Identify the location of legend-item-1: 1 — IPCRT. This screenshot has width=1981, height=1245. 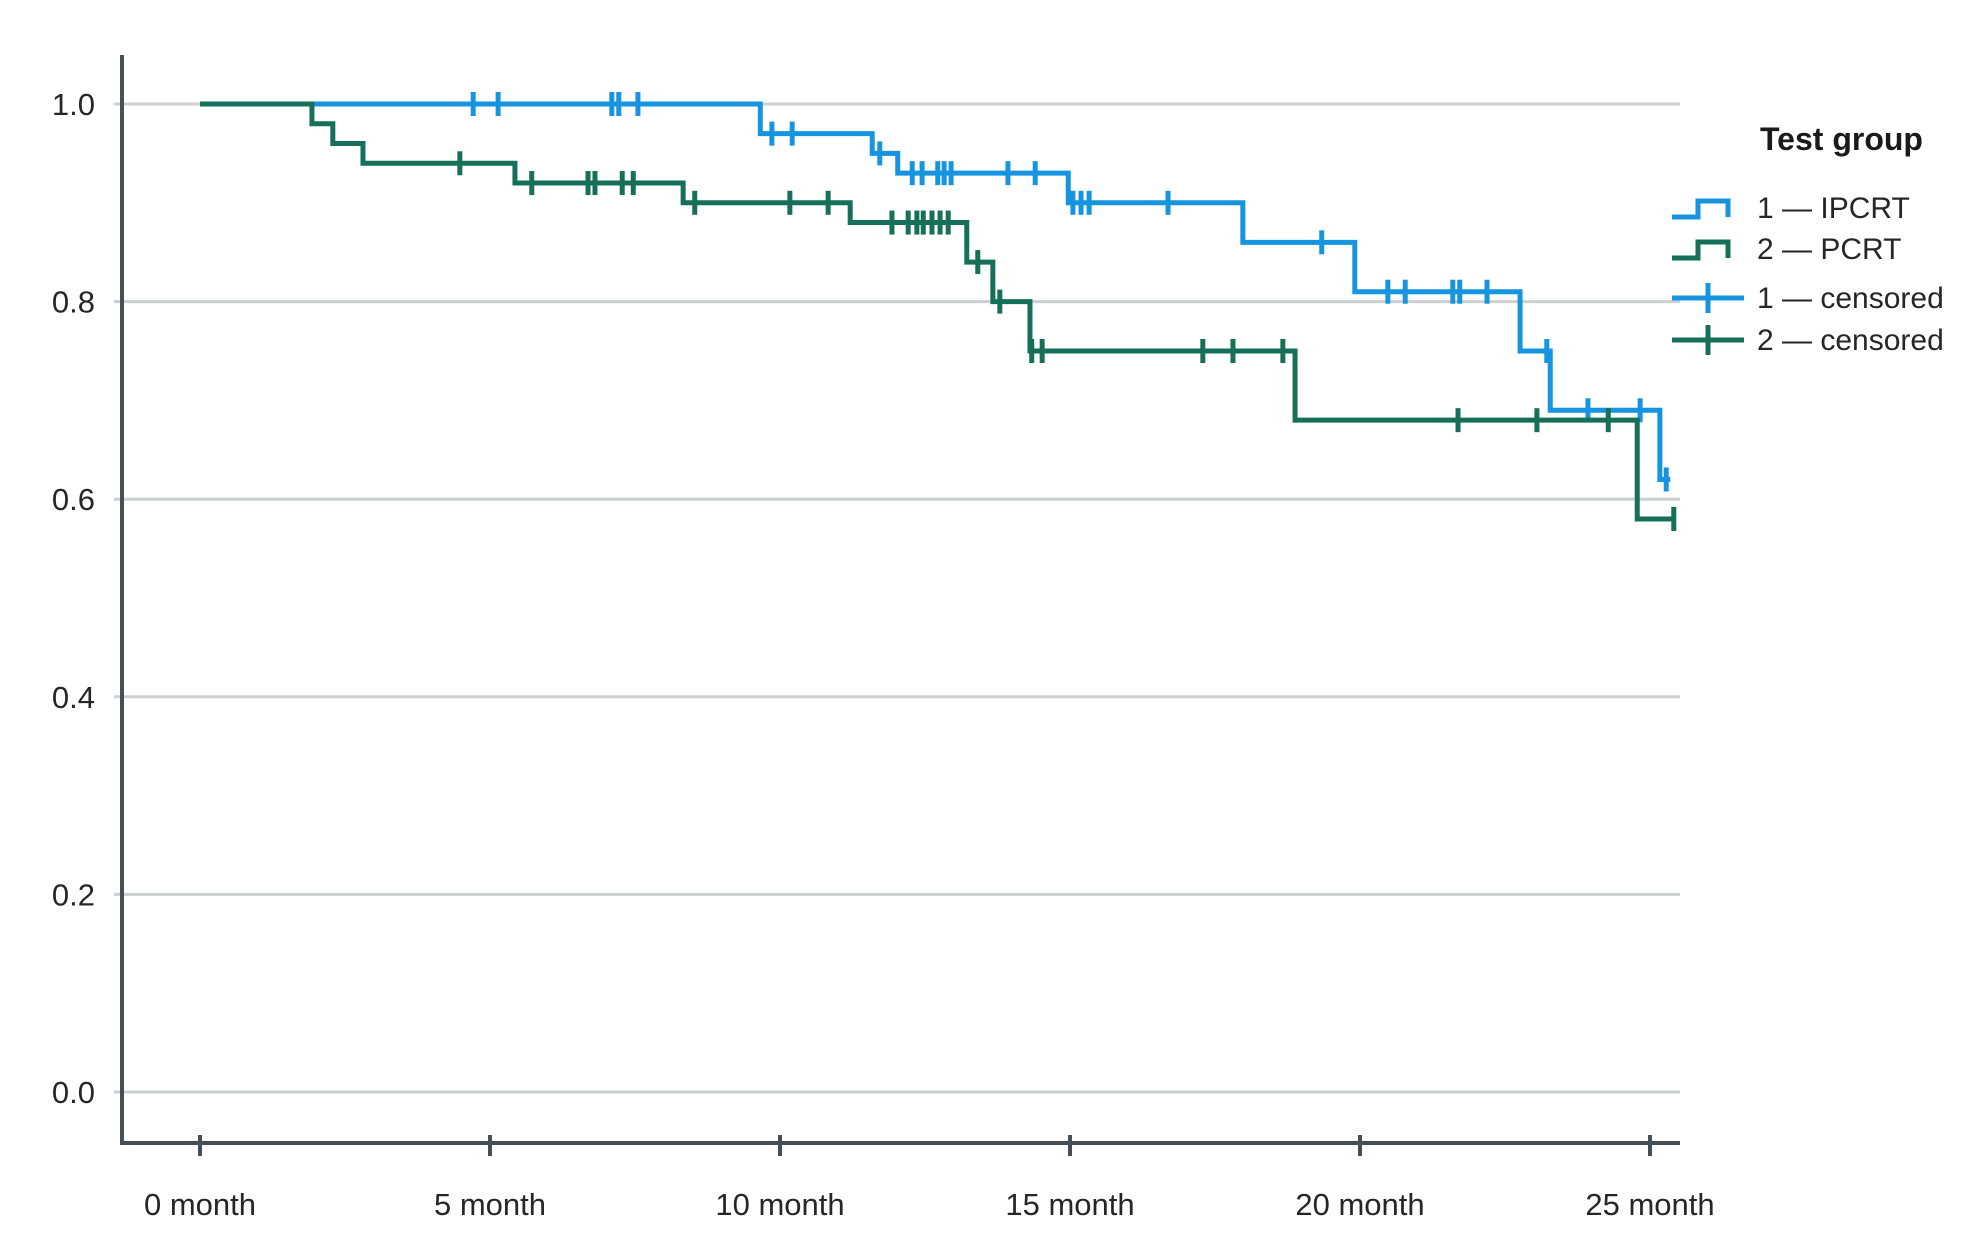
(1791, 208).